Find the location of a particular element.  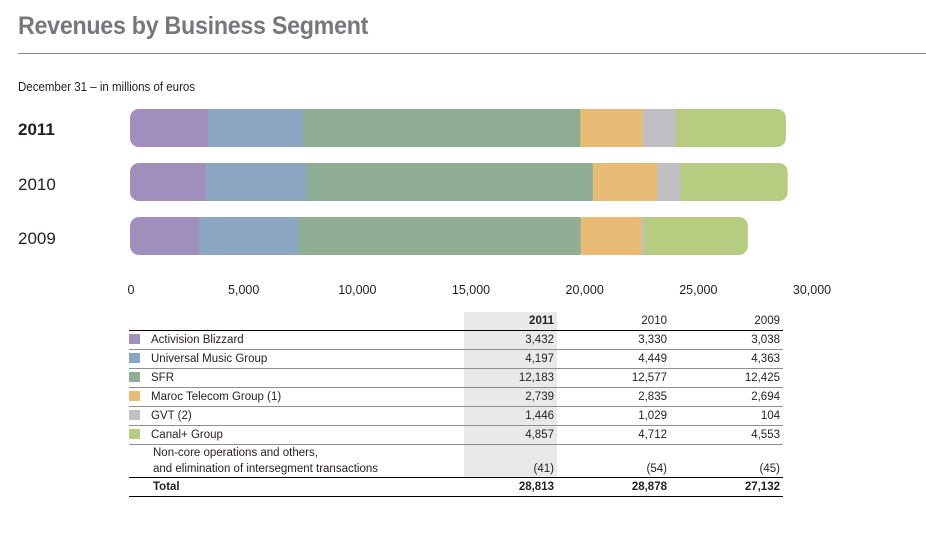

x-tick-label: 25,000 is located at coordinates (698, 290).